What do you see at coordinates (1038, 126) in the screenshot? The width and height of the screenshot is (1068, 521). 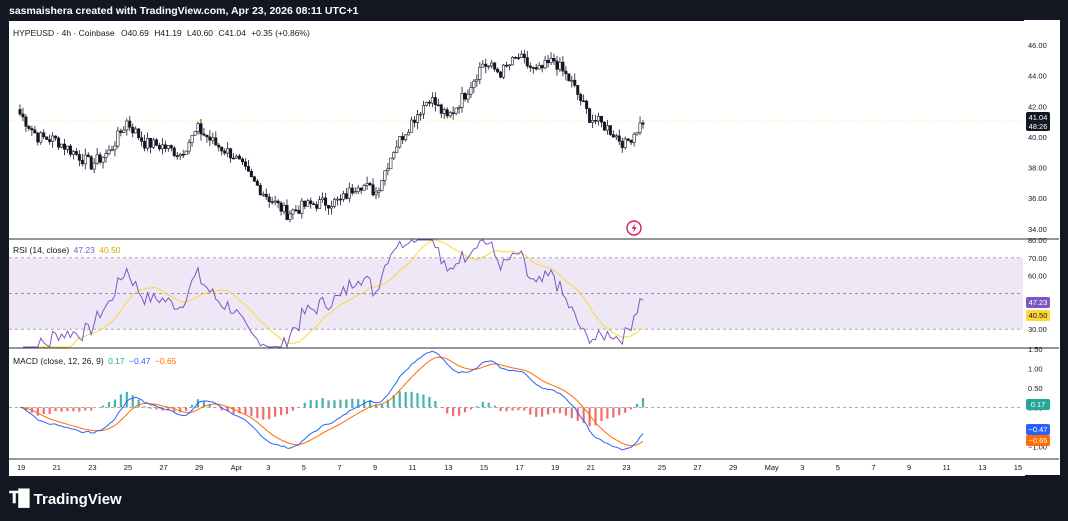 I see `price-badge-text: 48:26` at bounding box center [1038, 126].